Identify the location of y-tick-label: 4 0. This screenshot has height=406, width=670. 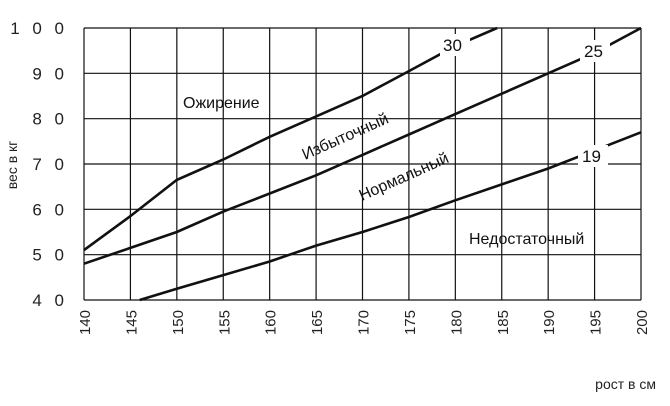
(50, 300).